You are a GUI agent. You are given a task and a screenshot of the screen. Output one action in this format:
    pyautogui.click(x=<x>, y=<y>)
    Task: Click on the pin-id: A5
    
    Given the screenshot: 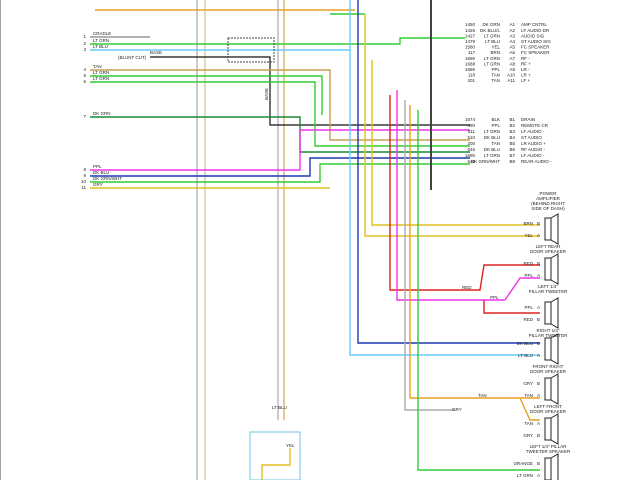 What is the action you would take?
    pyautogui.click(x=512, y=47)
    